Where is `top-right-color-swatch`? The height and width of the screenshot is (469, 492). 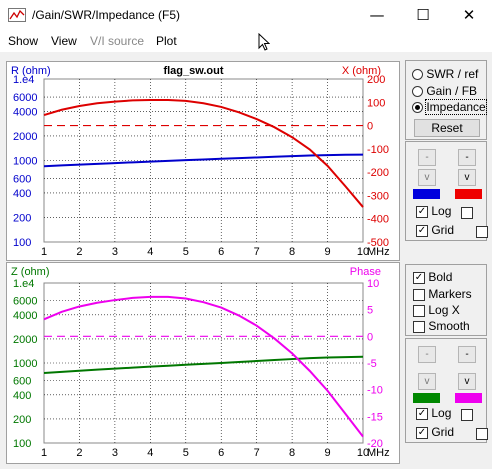
top-right-color-swatch is located at coordinates (468, 194).